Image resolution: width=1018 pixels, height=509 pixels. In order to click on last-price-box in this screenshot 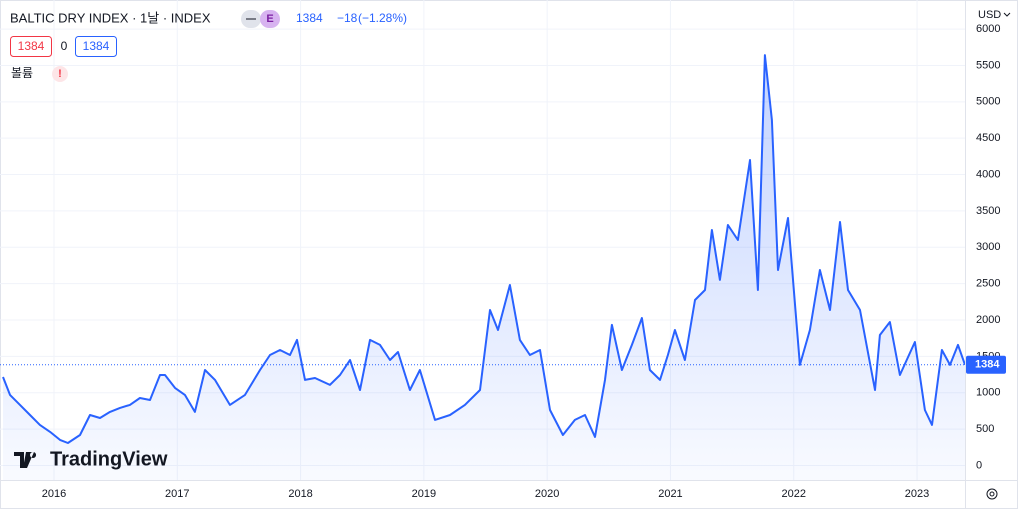, I will do `click(986, 364)`.